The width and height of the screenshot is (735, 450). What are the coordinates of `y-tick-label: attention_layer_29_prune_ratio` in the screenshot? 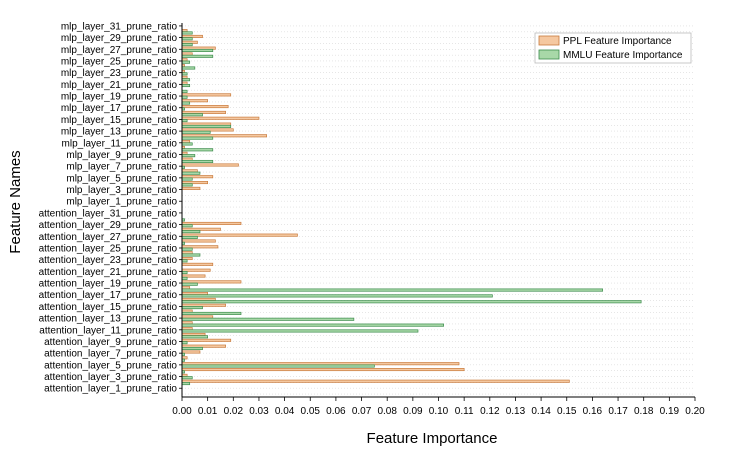 It's located at (108, 225).